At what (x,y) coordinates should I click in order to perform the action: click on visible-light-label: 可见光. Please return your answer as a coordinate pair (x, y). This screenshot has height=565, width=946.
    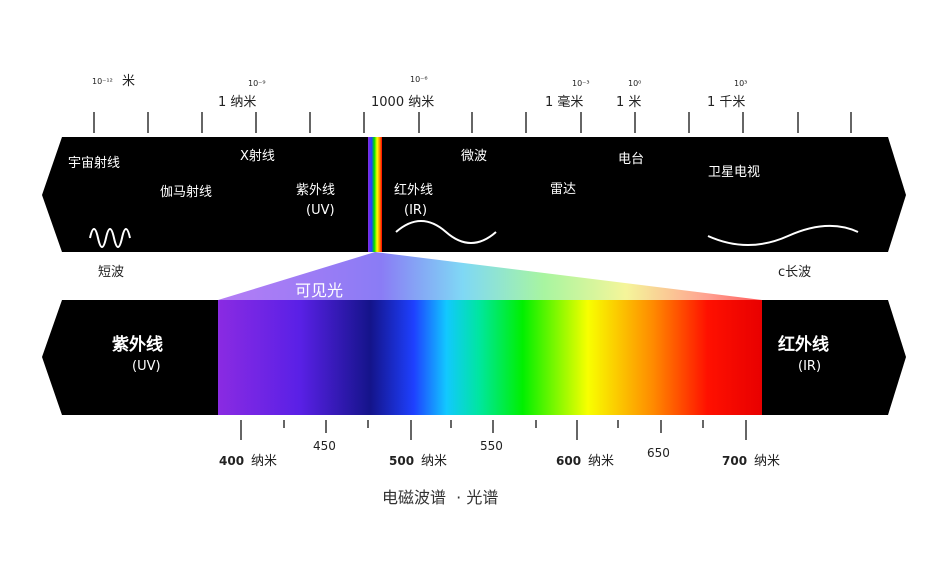
    Looking at the image, I should click on (319, 290).